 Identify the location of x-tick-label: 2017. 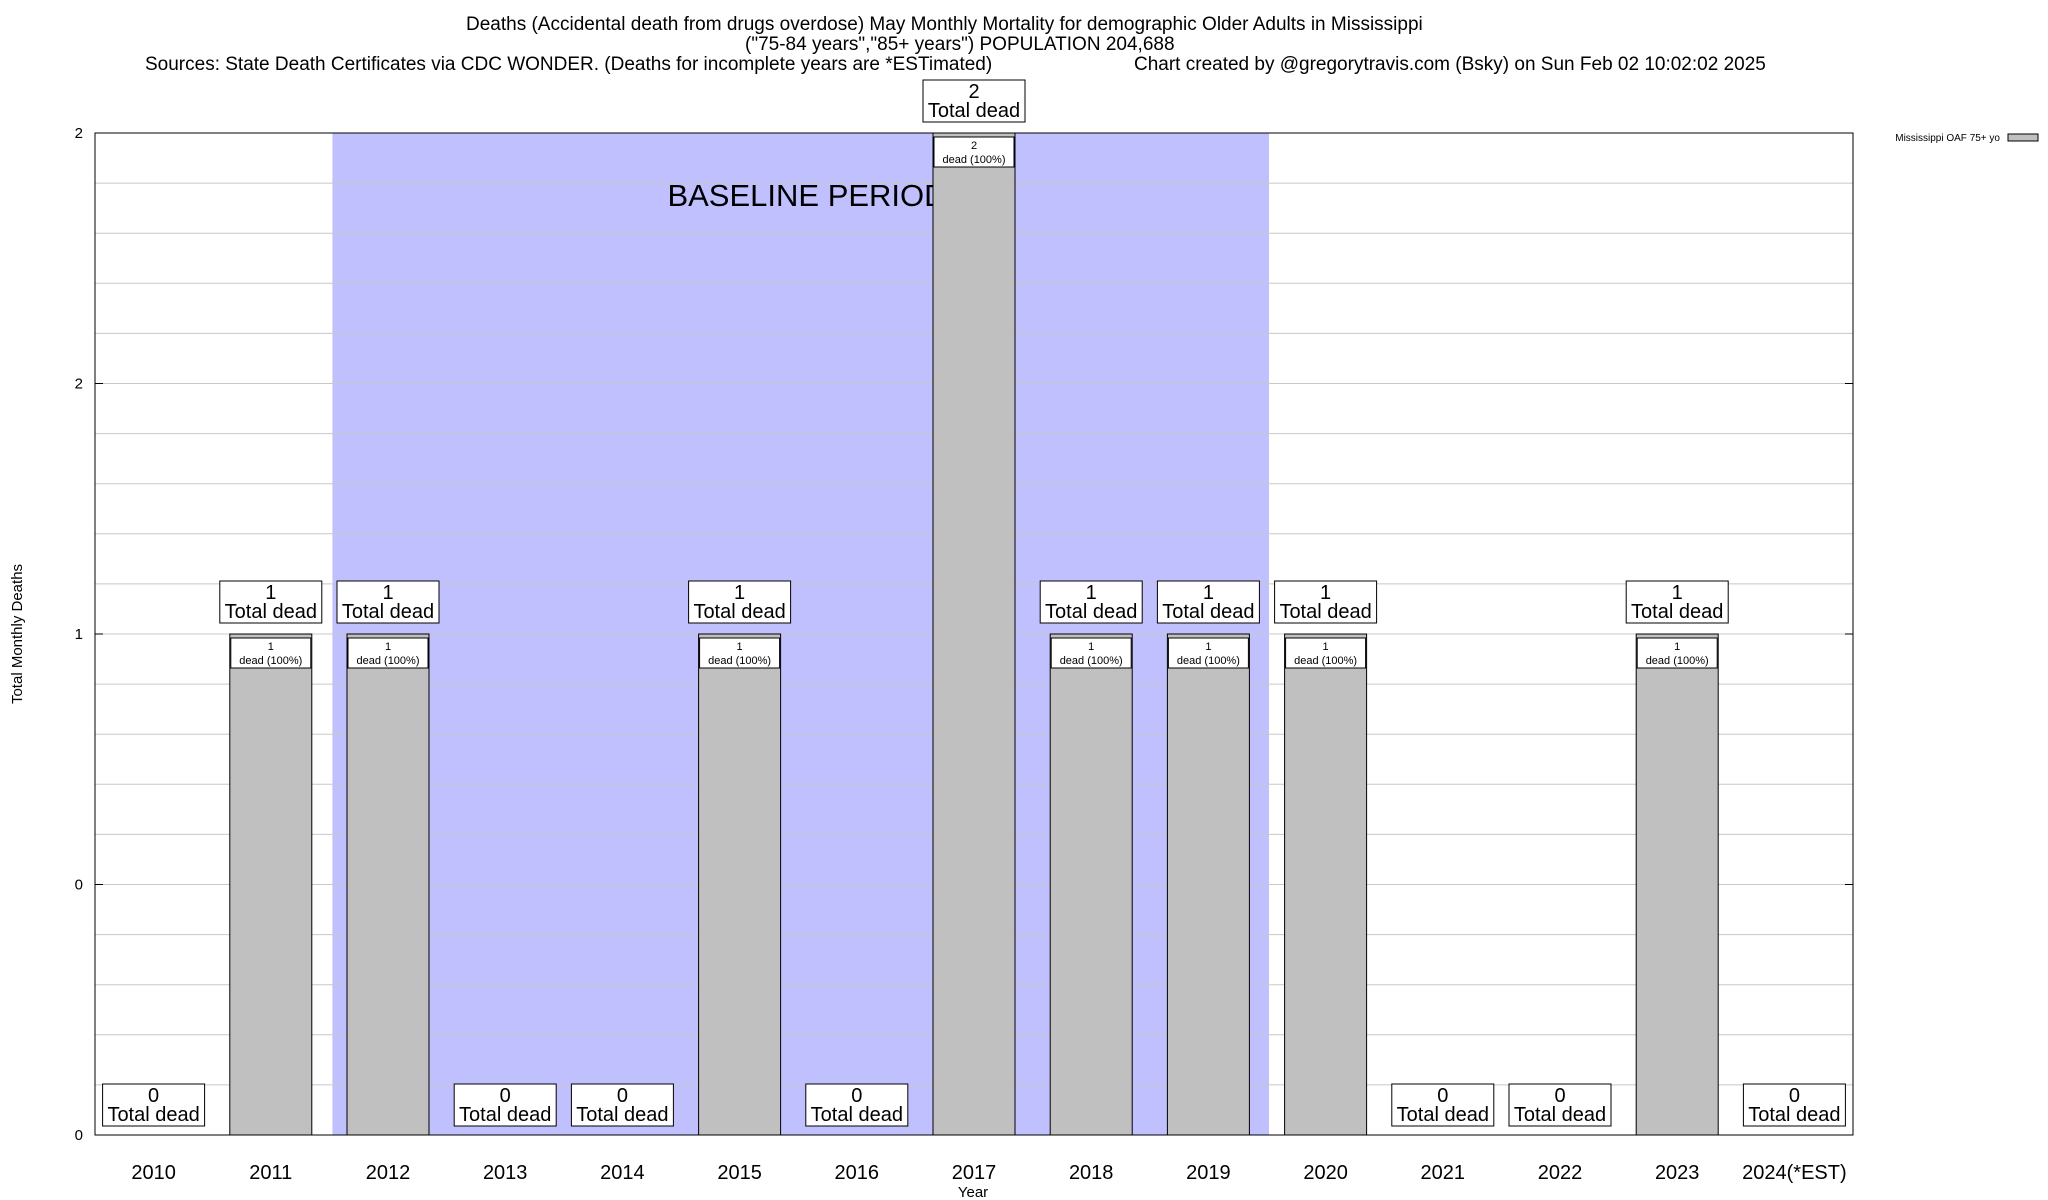
(974, 1173).